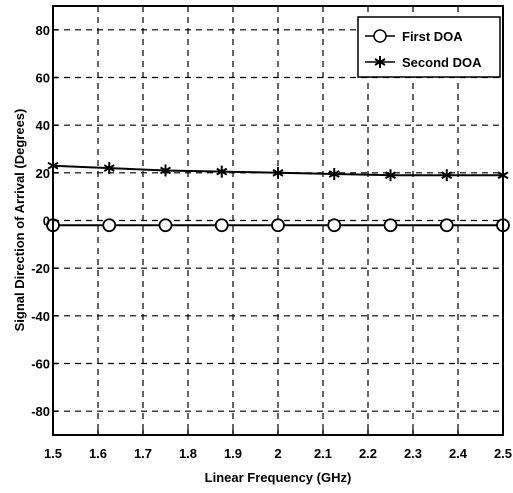 Image resolution: width=513 pixels, height=493 pixels. Describe the element at coordinates (188, 453) in the screenshot. I see `x-tick-label: 1.8` at that location.